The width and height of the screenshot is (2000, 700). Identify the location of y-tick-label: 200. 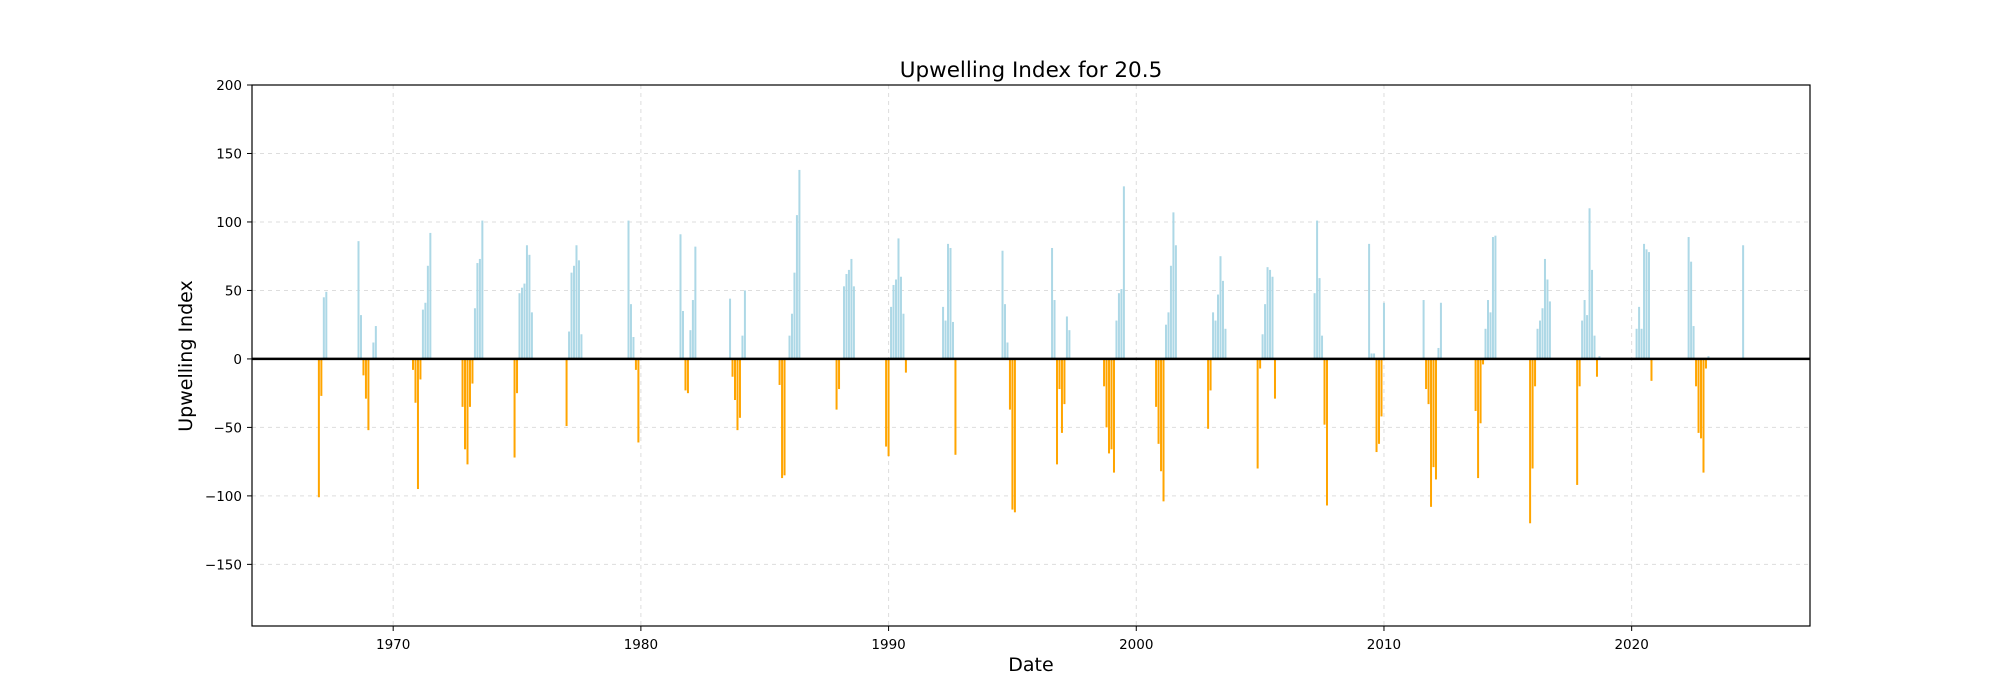
(229, 86).